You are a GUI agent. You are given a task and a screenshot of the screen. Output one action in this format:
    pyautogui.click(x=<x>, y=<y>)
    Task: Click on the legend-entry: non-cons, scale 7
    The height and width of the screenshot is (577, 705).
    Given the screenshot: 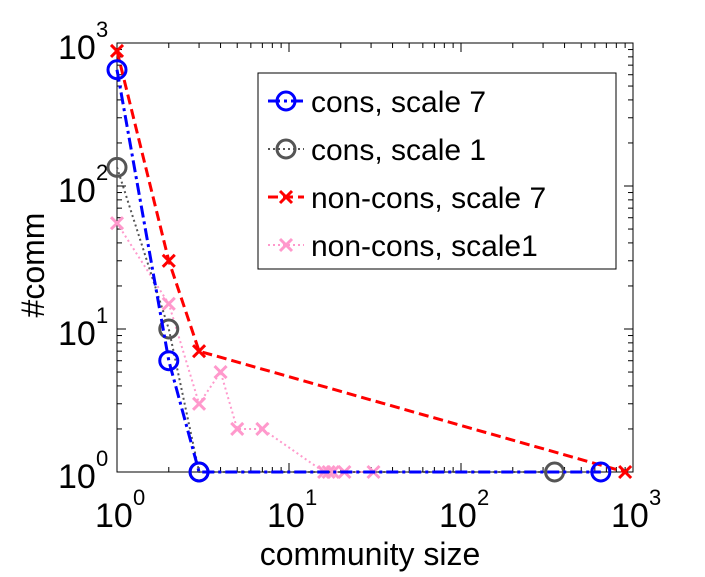 What is the action you would take?
    pyautogui.click(x=407, y=198)
    